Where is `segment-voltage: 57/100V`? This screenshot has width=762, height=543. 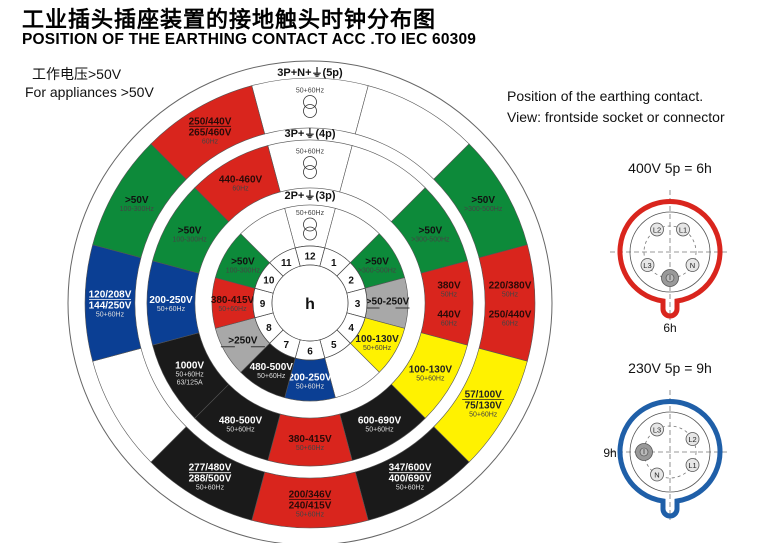 segment-voltage: 57/100V is located at coordinates (484, 395).